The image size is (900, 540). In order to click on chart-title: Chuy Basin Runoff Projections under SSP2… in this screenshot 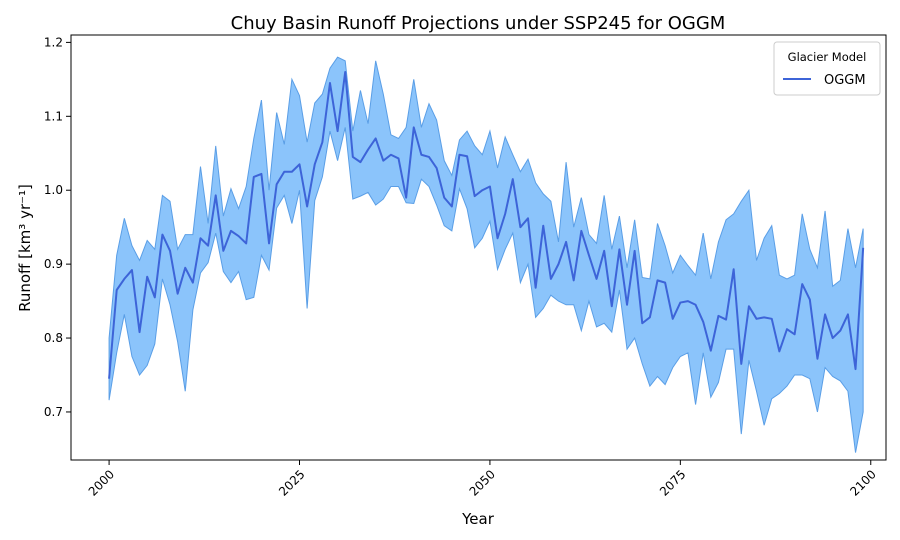, I will do `click(478, 23)`.